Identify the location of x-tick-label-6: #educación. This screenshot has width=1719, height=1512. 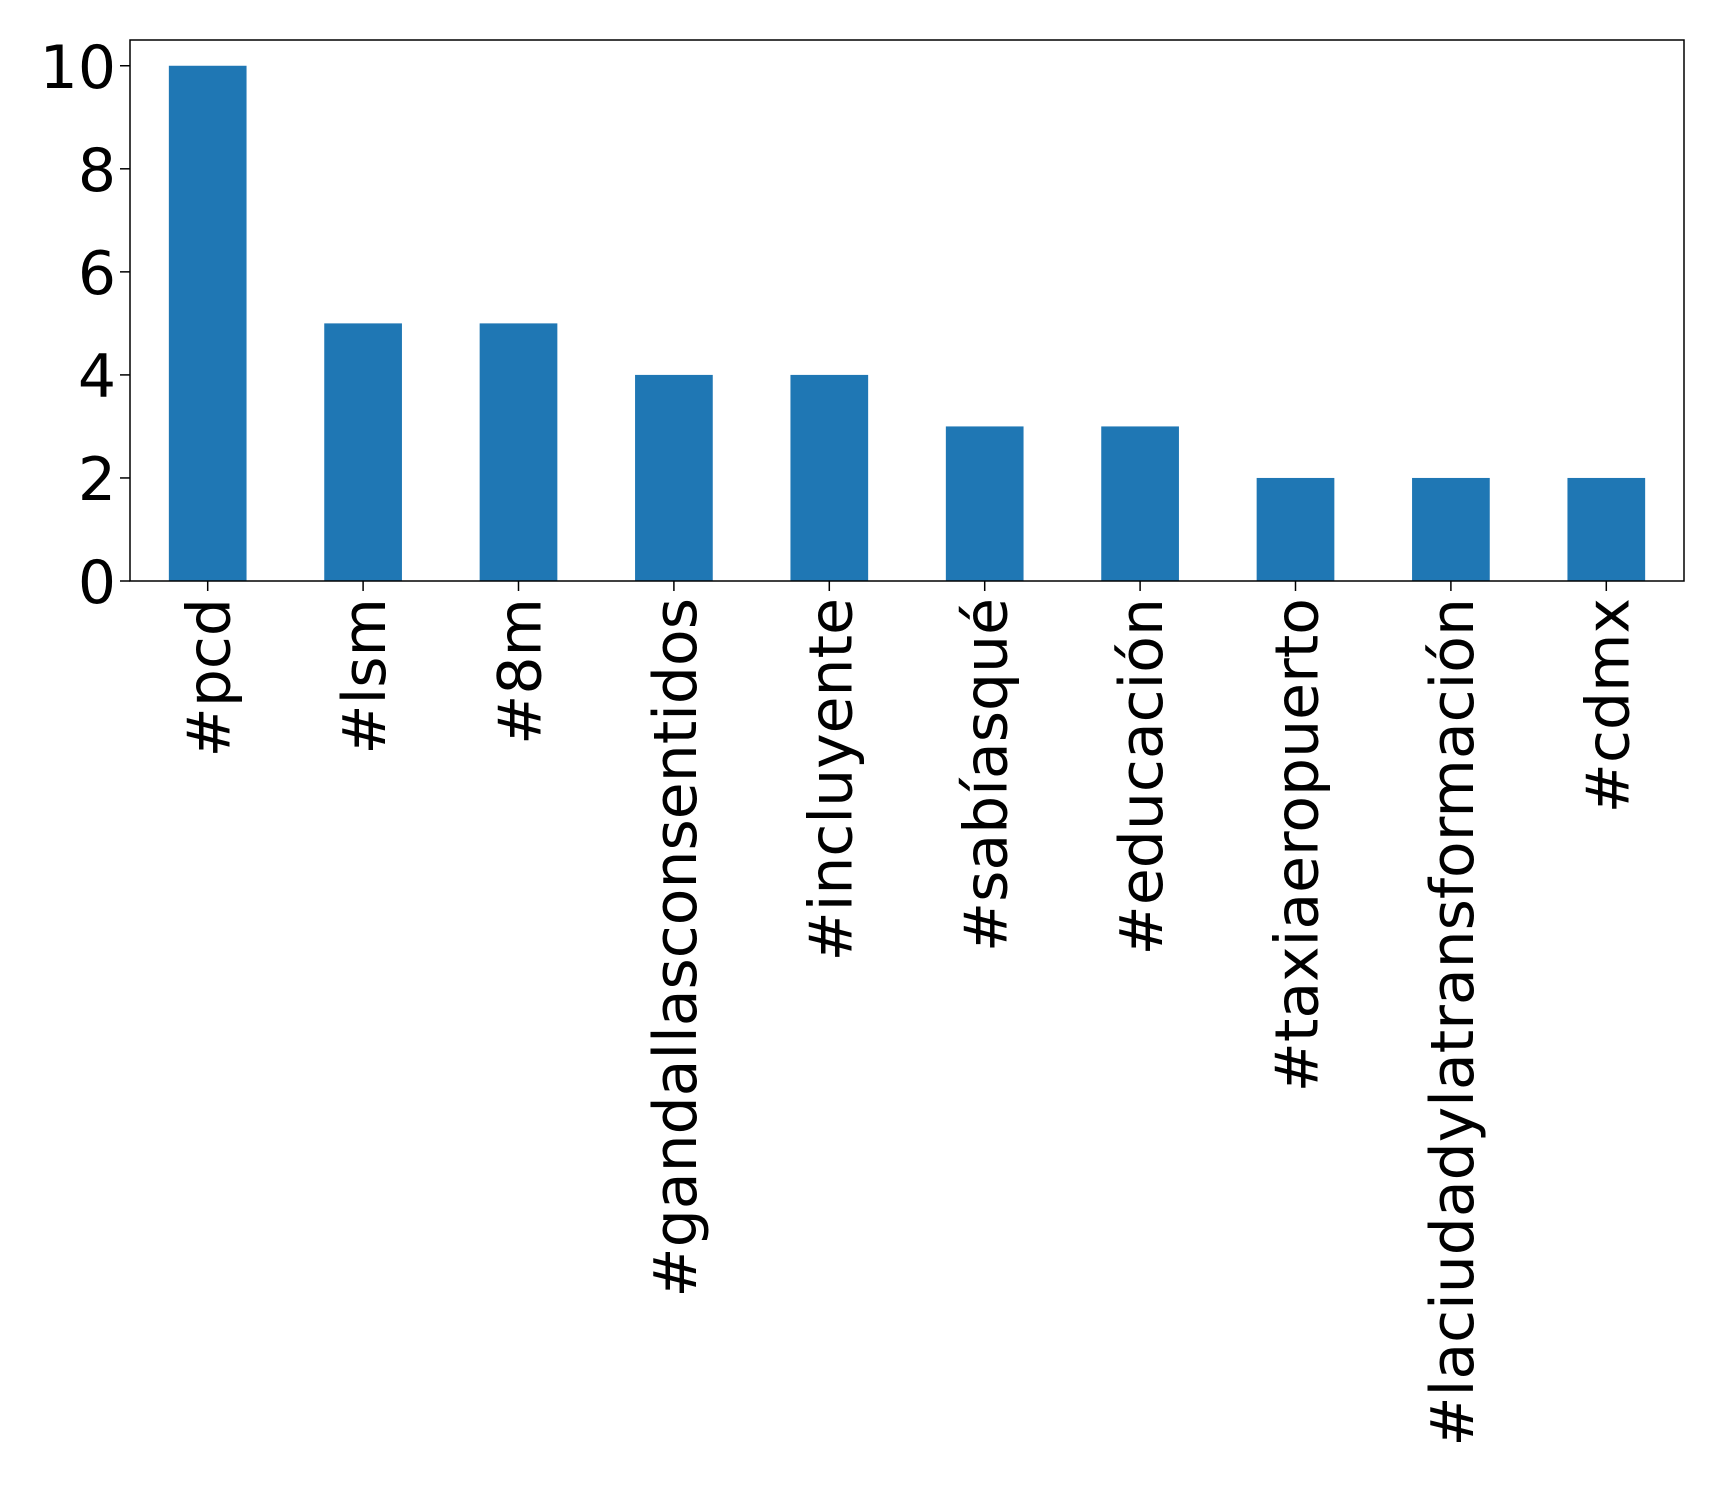
(1142, 776).